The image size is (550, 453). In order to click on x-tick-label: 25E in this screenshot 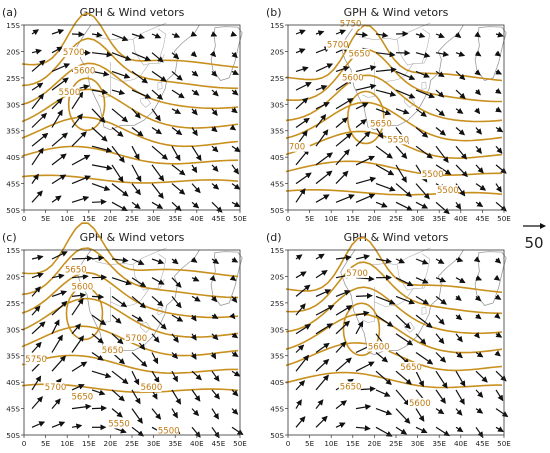, I will do `click(396, 443)`.